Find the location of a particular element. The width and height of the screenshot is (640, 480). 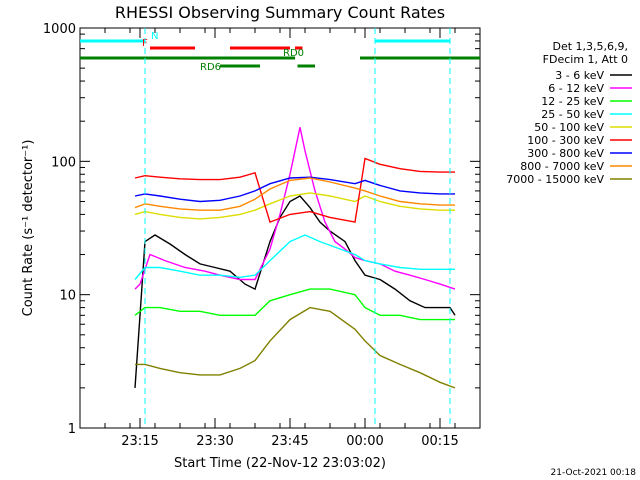

y-tick-label: 10 is located at coordinates (67, 296).